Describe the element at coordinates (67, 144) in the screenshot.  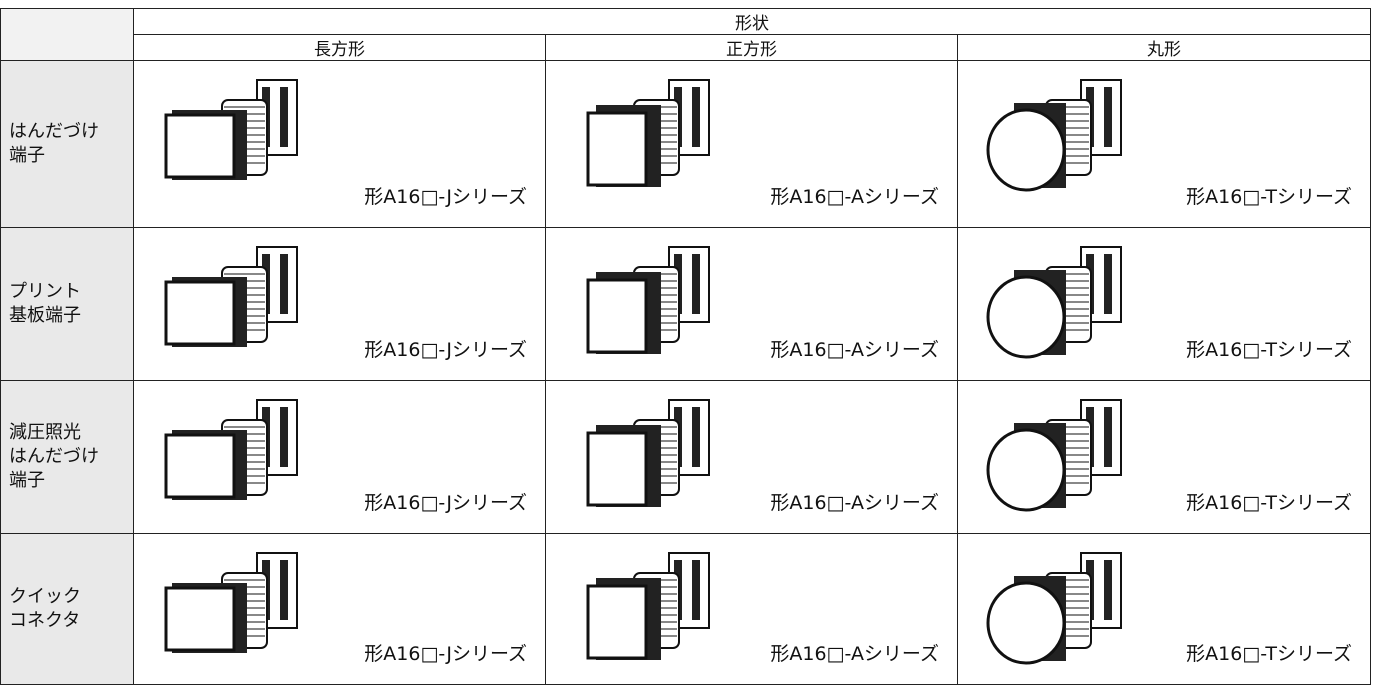
I see `row-label: はんだづけ 端子` at that location.